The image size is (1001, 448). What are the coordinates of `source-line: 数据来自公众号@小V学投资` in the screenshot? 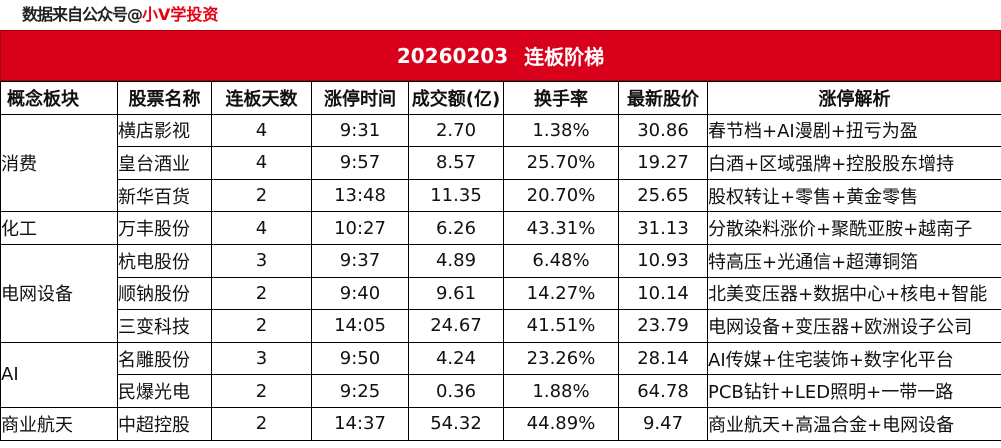 It's located at (120, 15).